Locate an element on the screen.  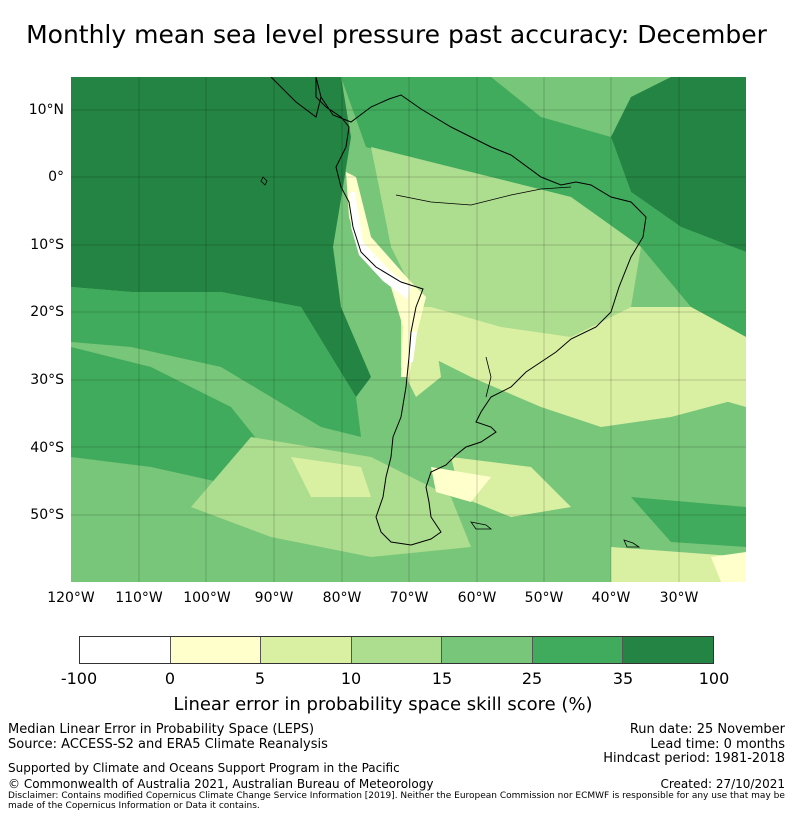
skill-region-0-5-patagonia is located at coordinates (461, 484).